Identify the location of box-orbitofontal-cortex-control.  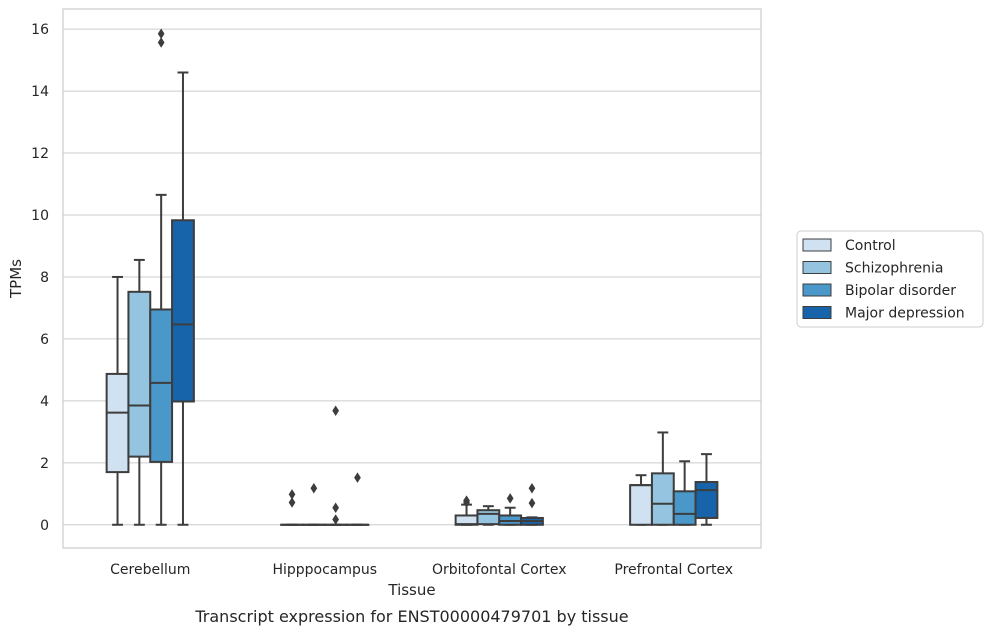
(466, 510).